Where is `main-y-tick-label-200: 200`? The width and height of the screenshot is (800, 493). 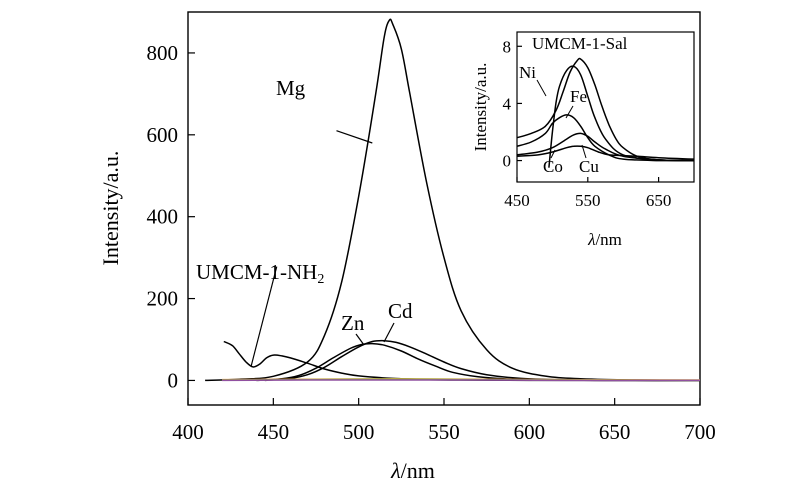
main-y-tick-label-200: 200 is located at coordinates (163, 299).